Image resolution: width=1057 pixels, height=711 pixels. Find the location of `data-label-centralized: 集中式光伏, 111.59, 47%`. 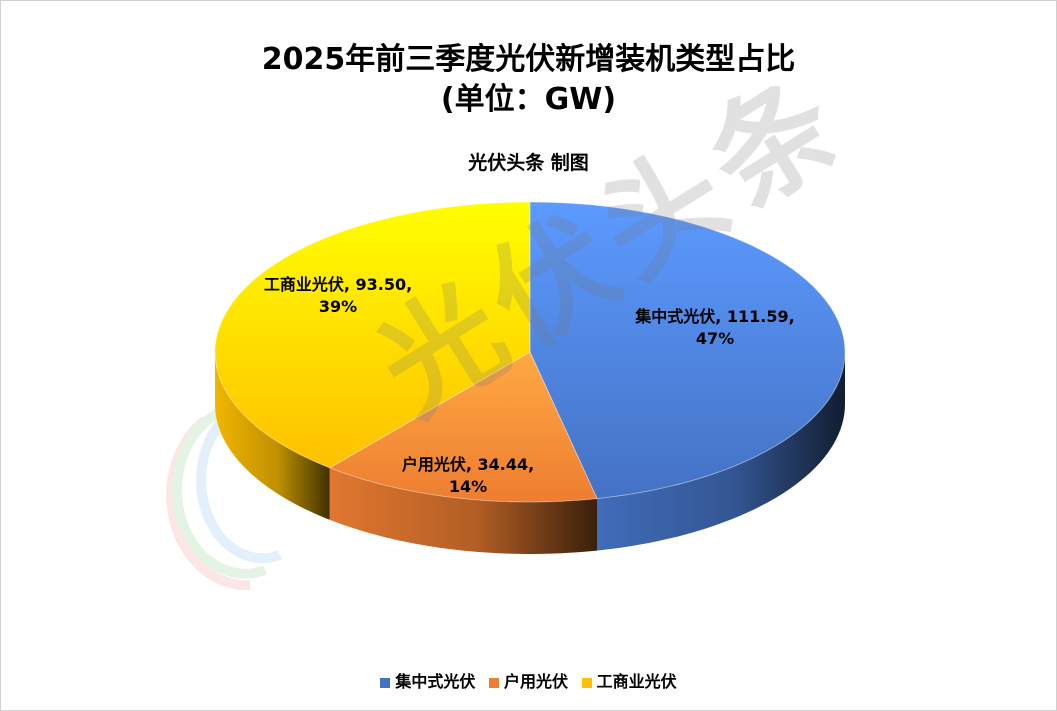

data-label-centralized: 集中式光伏, 111.59, 47% is located at coordinates (714, 327).